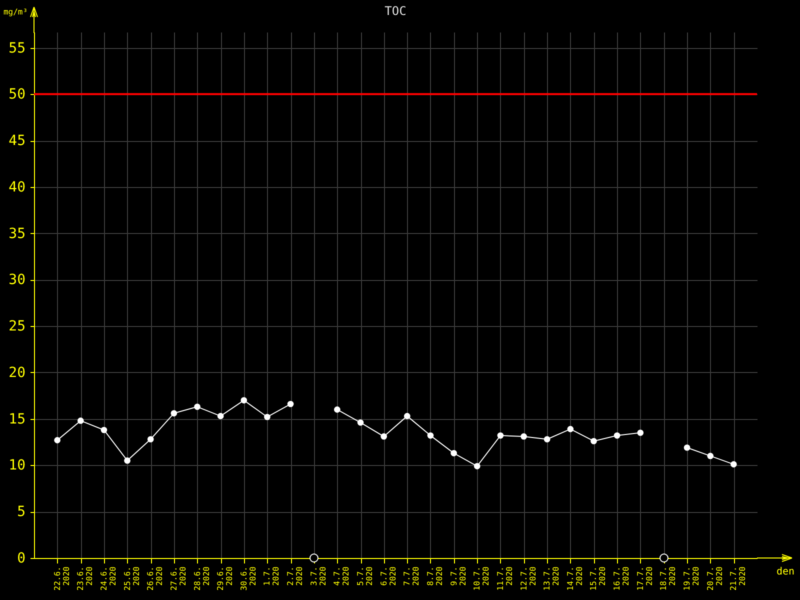  What do you see at coordinates (201, 578) in the screenshot?
I see `x-tick-label: 28.6. 2020` at bounding box center [201, 578].